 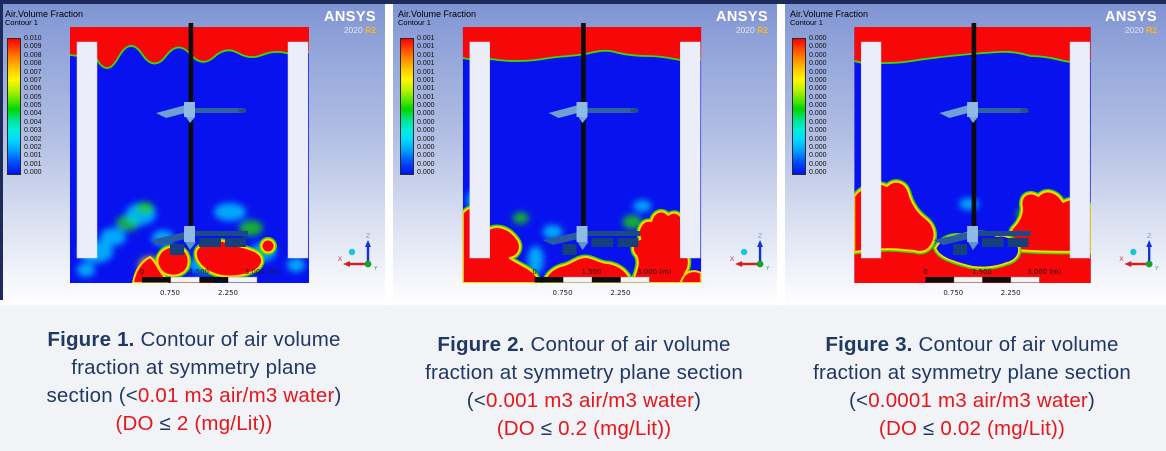 I want to click on threshold-value: 0.0001 m3 air/m3 water, so click(x=978, y=400).